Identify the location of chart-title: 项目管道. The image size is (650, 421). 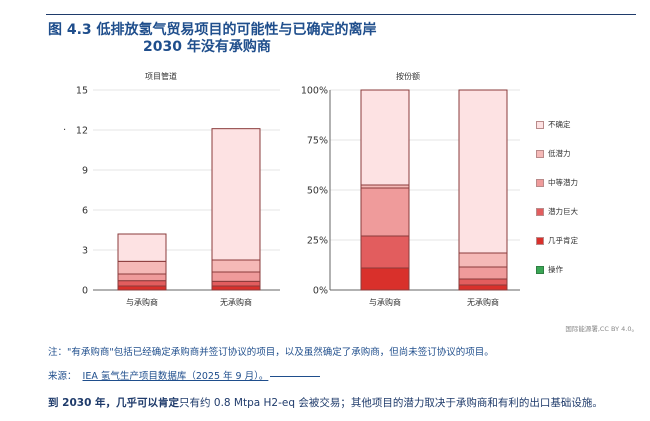
(161, 76).